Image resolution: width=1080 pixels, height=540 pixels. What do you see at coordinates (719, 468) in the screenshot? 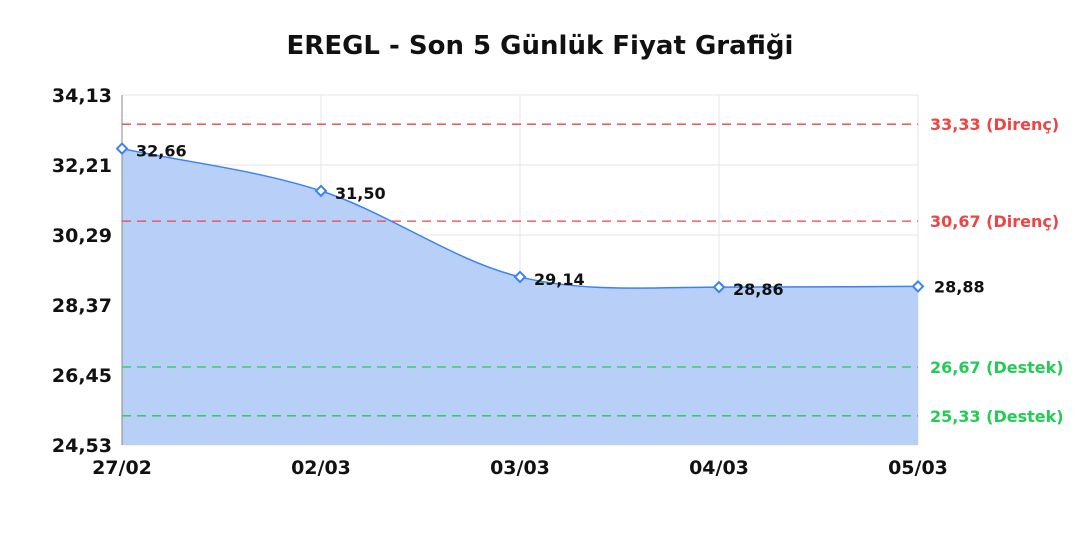
I see `x-tick-label: 04/03` at bounding box center [719, 468].